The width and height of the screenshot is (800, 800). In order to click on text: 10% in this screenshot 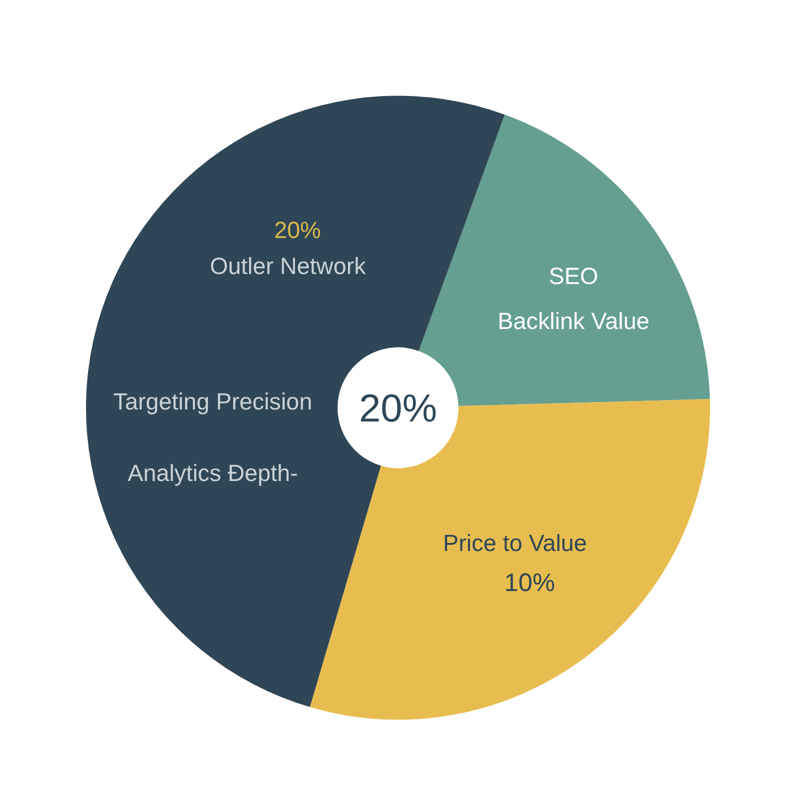, I will do `click(529, 583)`.